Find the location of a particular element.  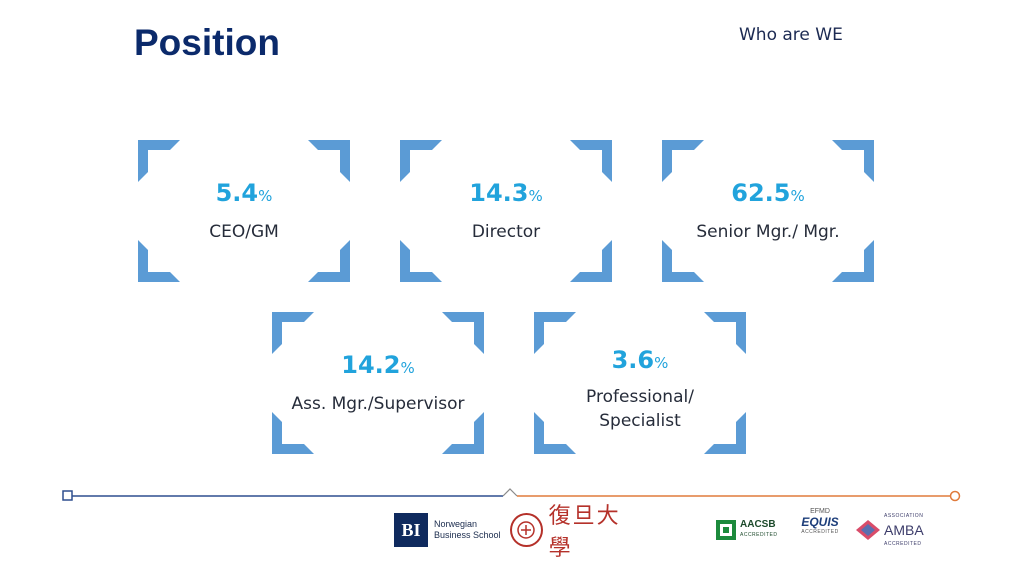

position-card-director: 14.3% Director is located at coordinates (506, 211).